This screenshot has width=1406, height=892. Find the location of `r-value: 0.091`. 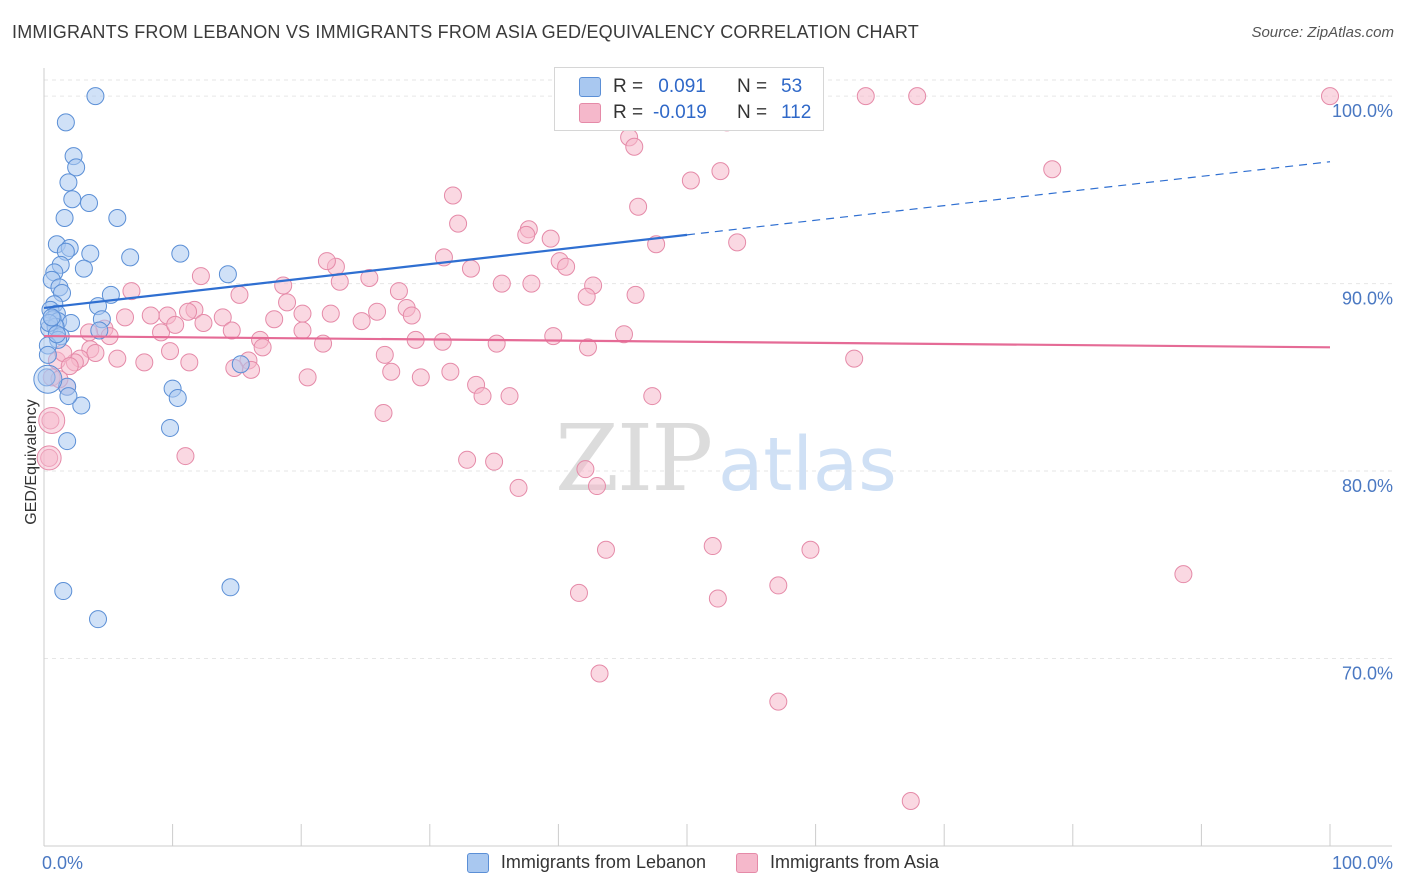

r-value: 0.091 is located at coordinates (679, 86).